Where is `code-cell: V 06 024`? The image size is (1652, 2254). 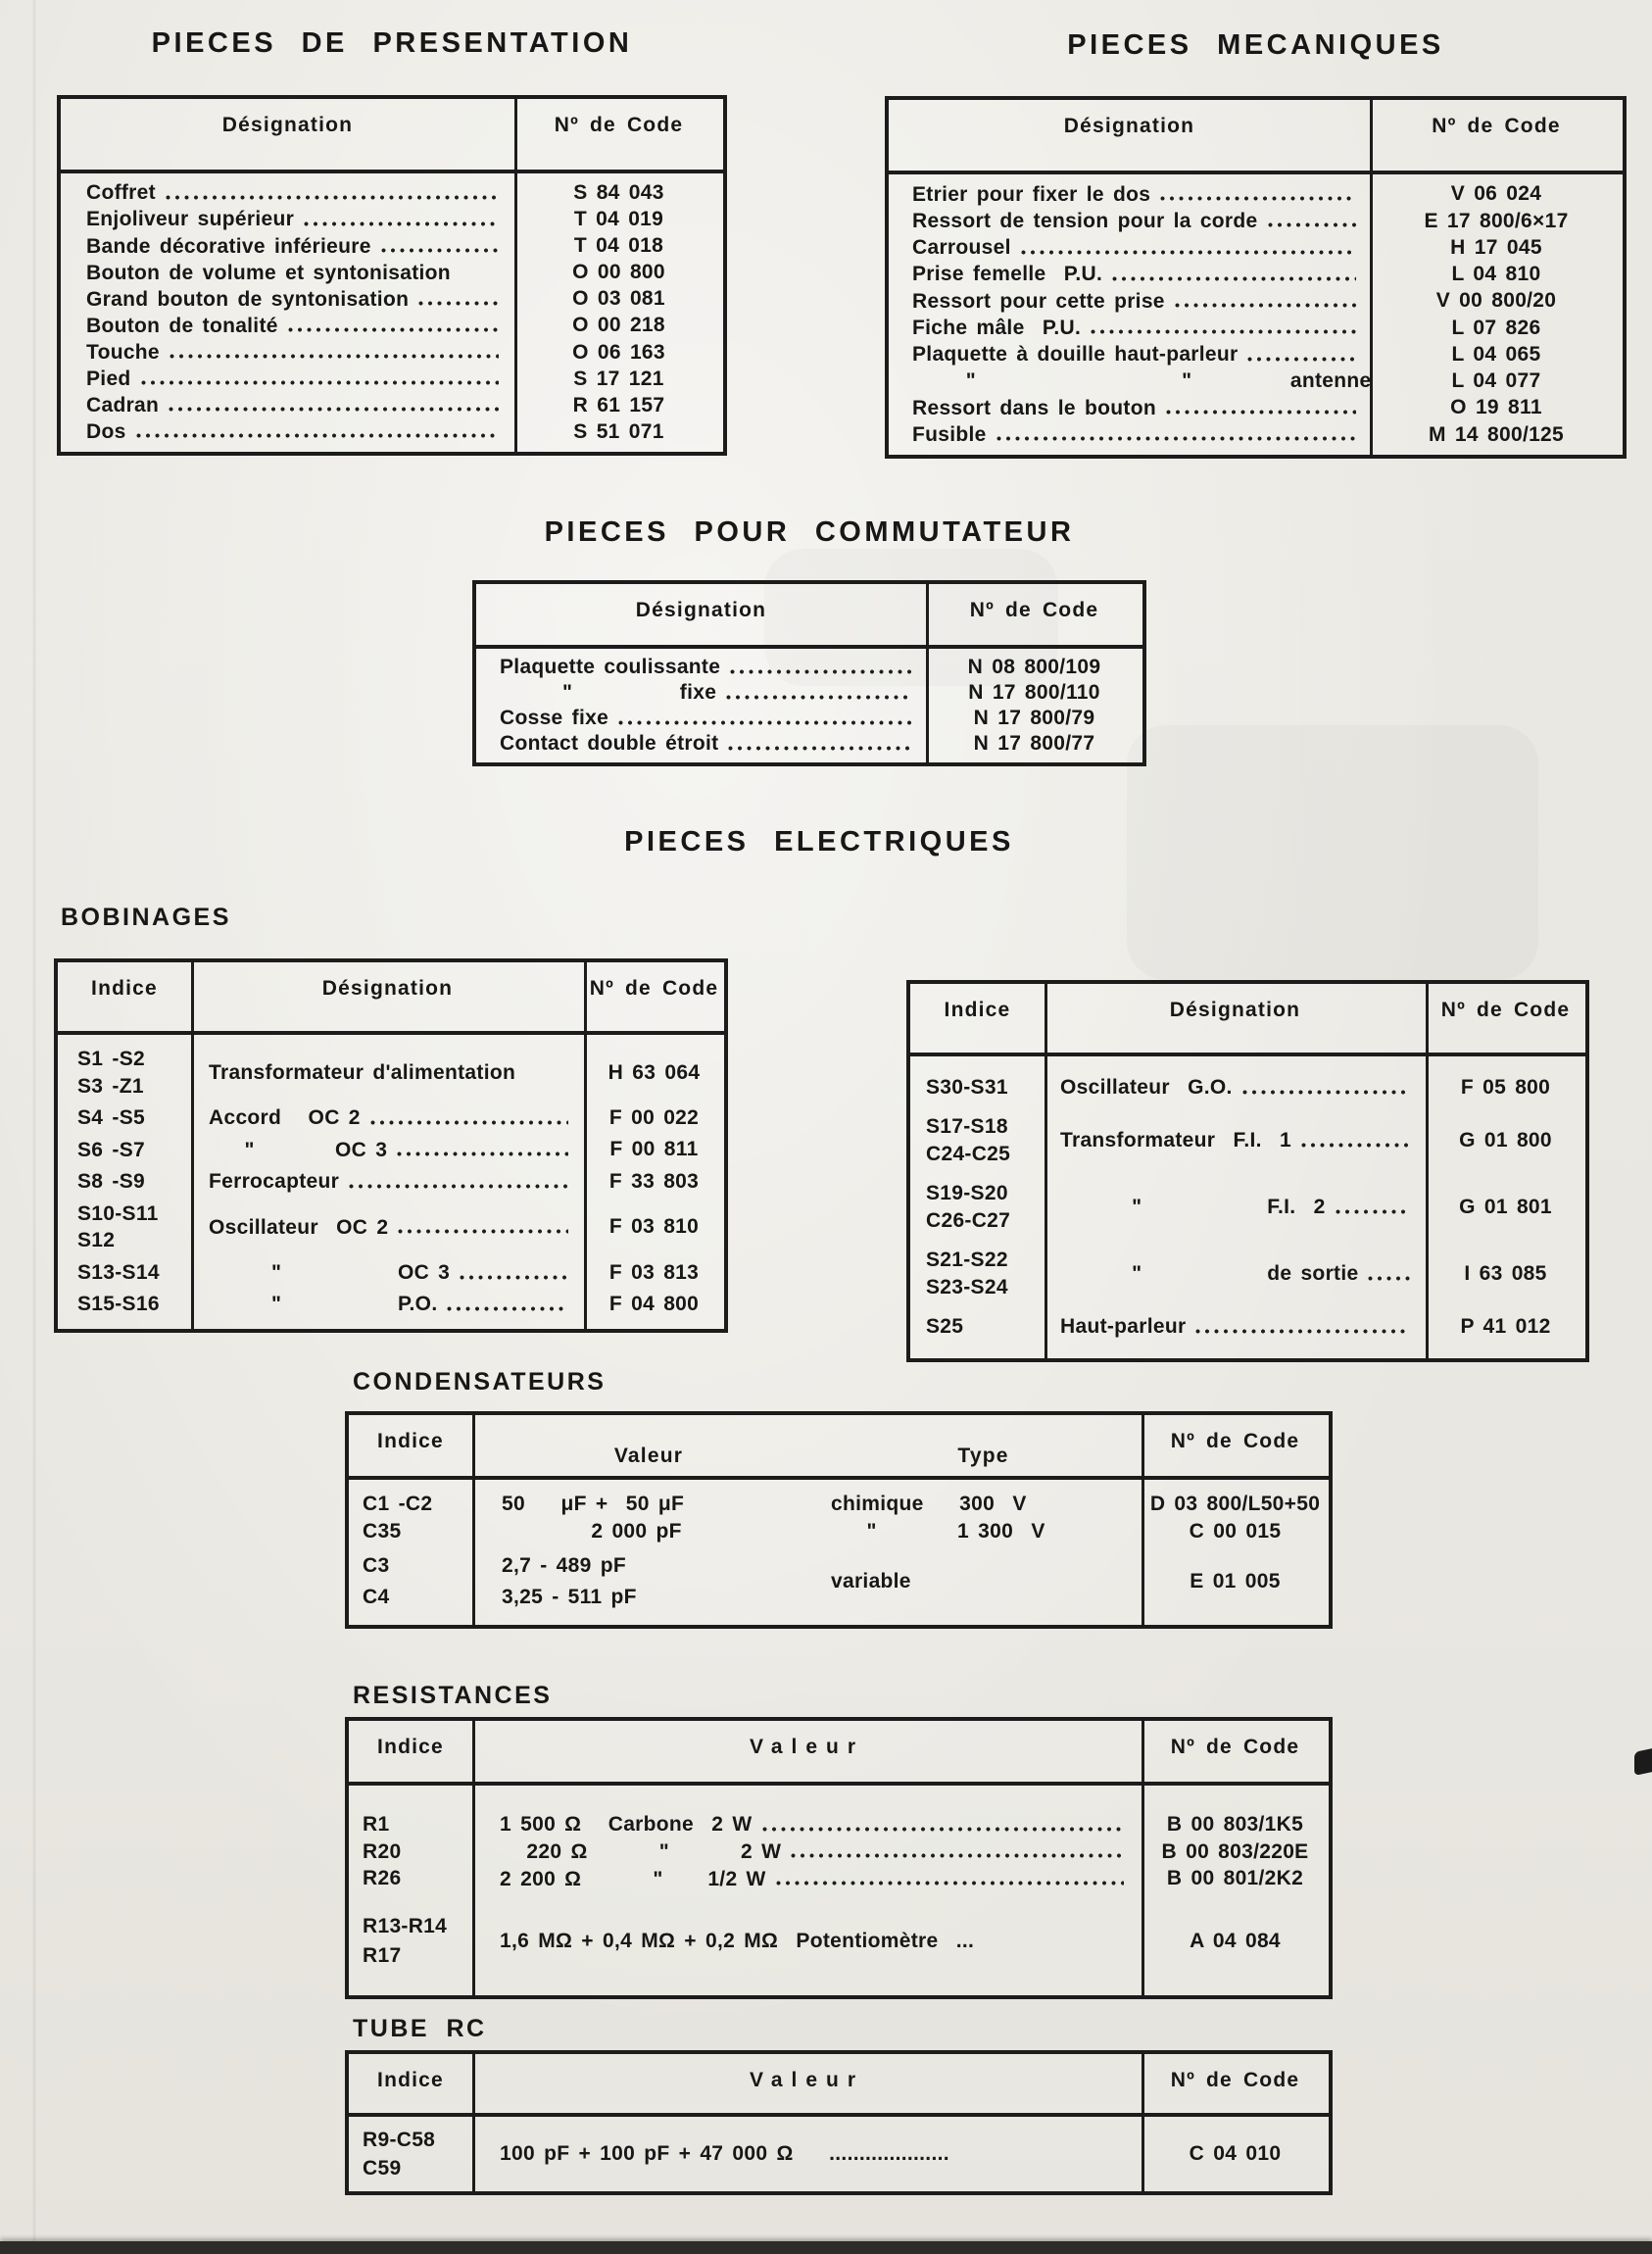 code-cell: V 06 024 is located at coordinates (1496, 194).